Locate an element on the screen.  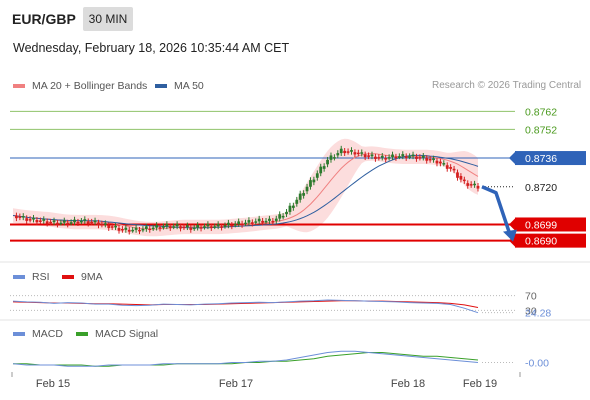
legend-rsi-label: RSI is located at coordinates (41, 277).